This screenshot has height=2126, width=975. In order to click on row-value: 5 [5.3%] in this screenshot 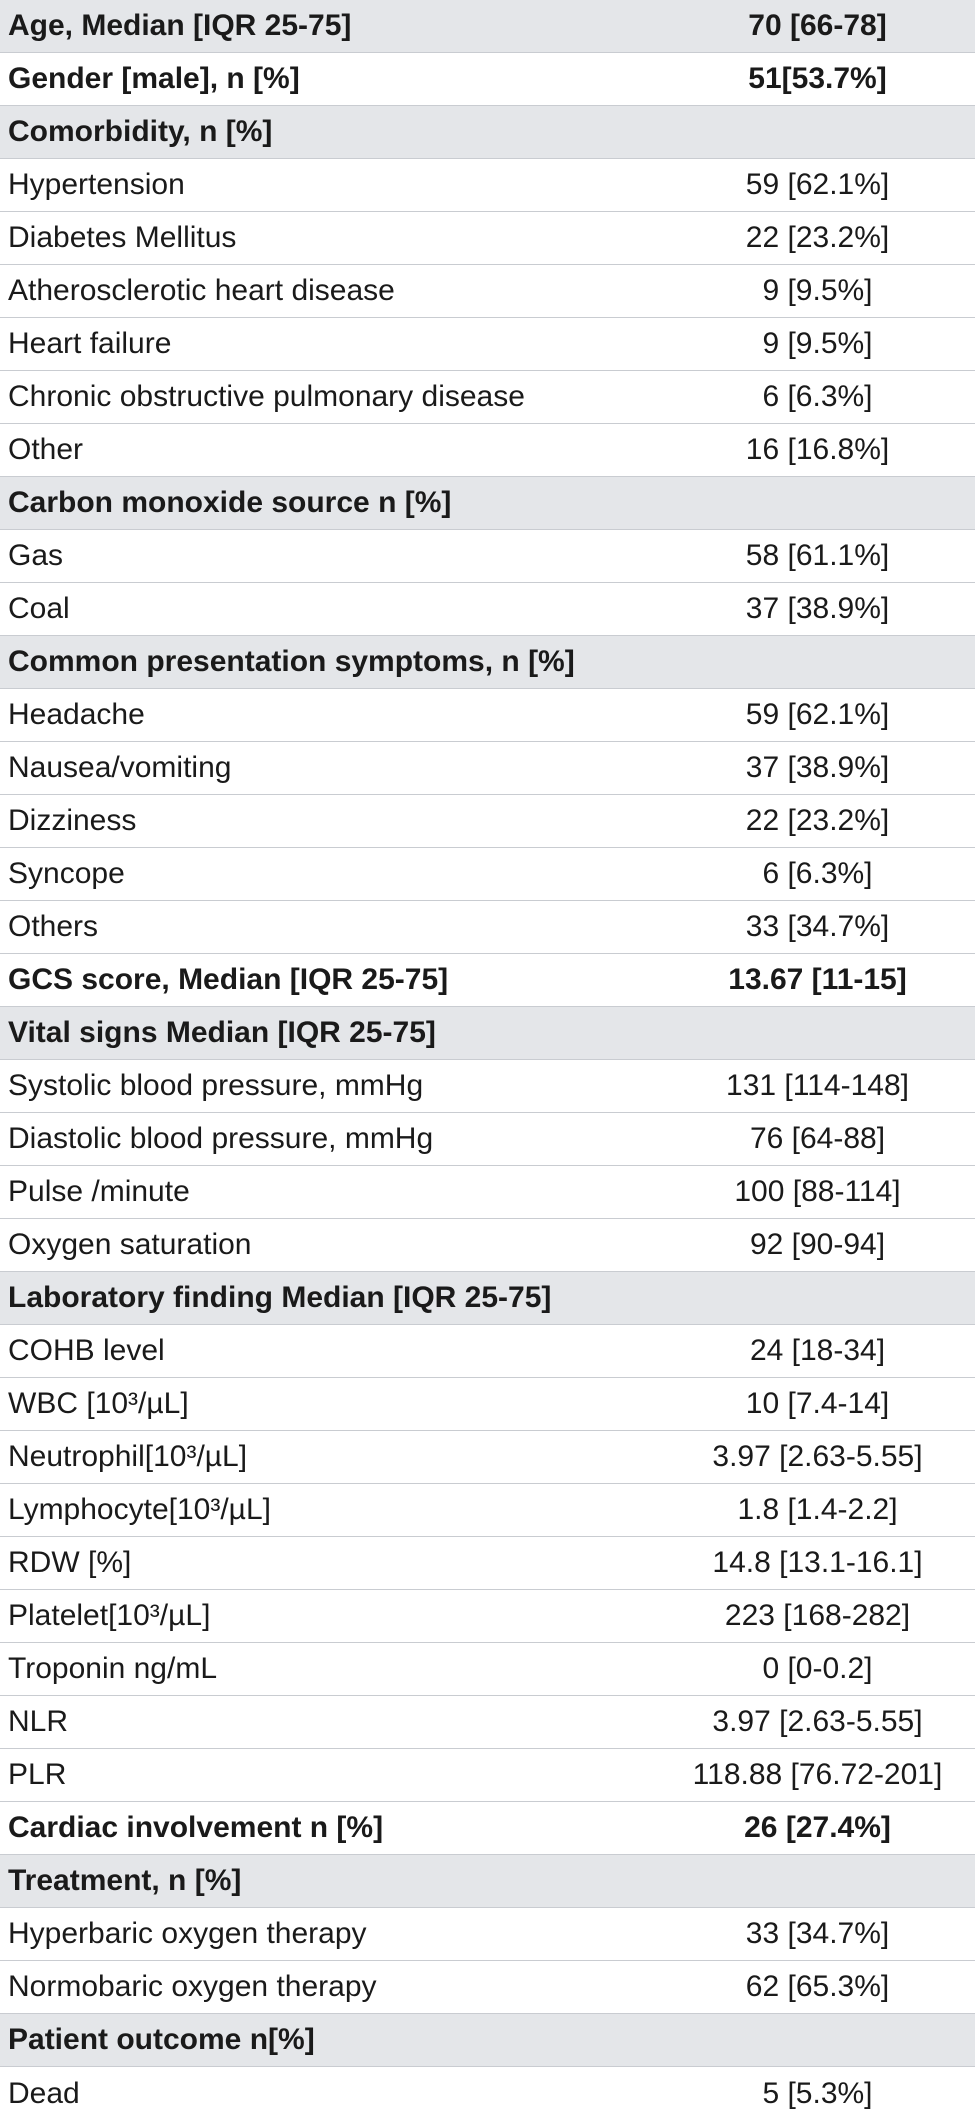, I will do `click(817, 2093)`.